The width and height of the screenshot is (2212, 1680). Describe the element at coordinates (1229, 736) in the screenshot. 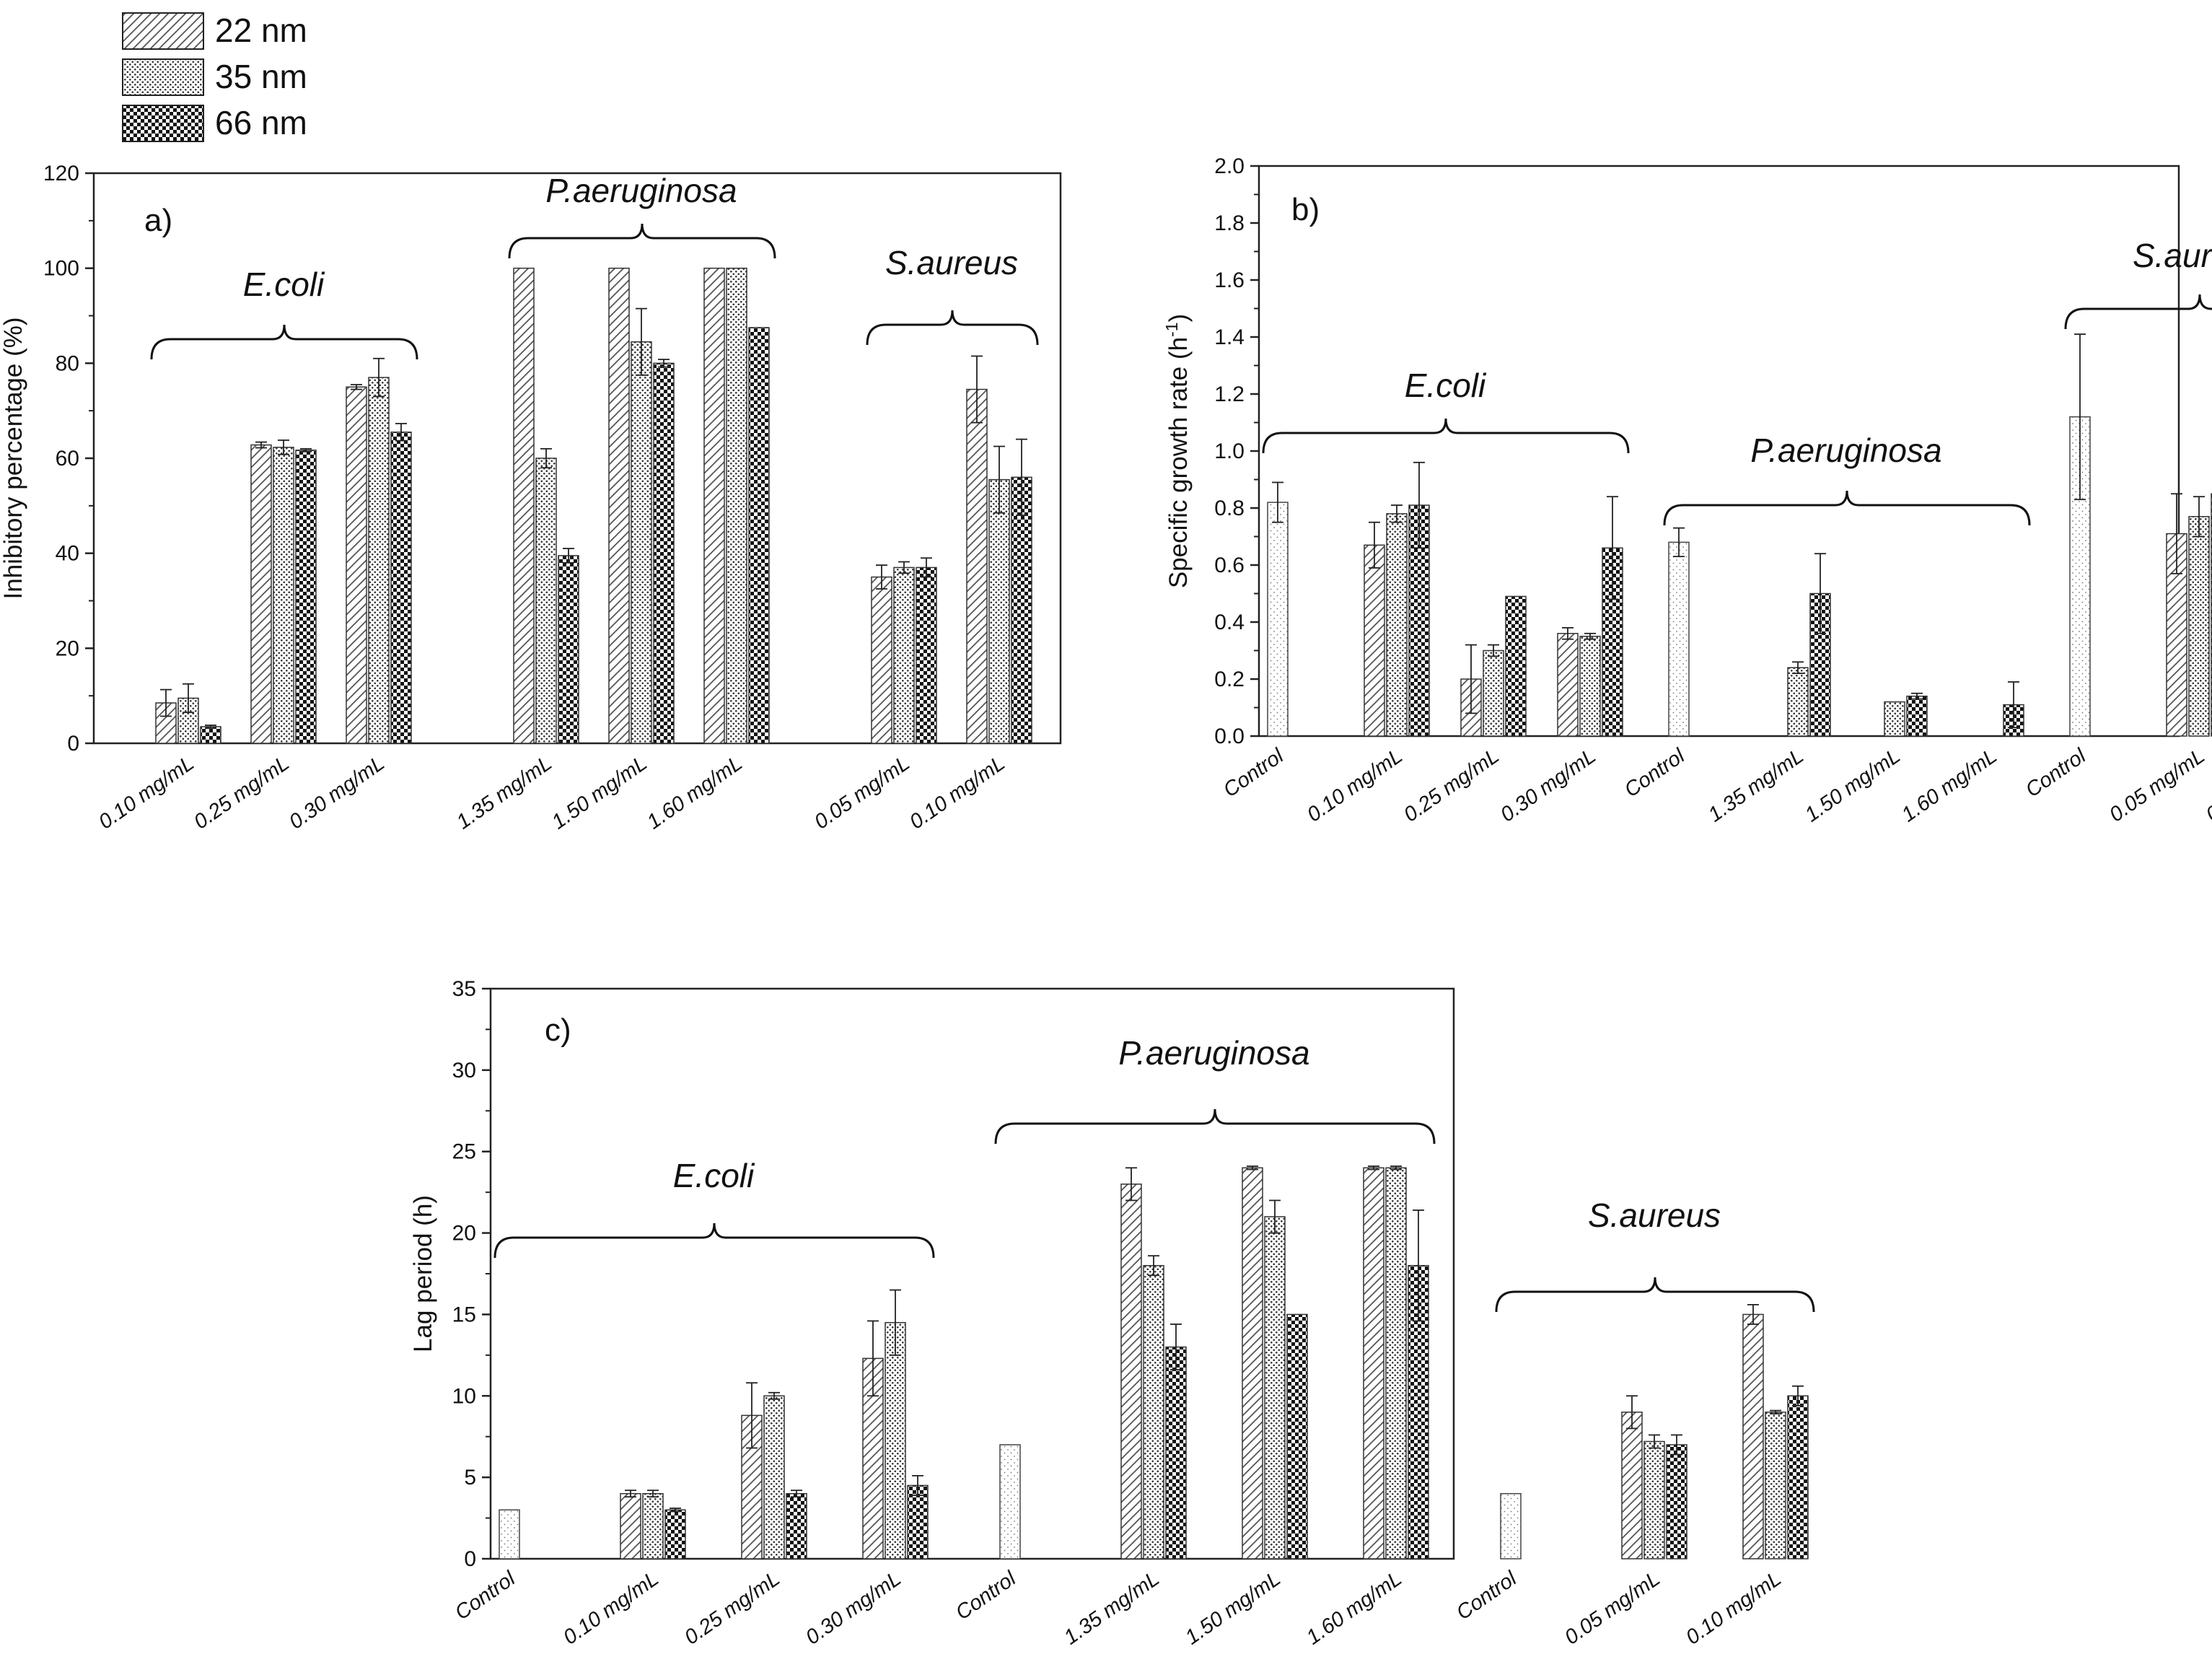

I see `y-tick-label: 0.0` at that location.